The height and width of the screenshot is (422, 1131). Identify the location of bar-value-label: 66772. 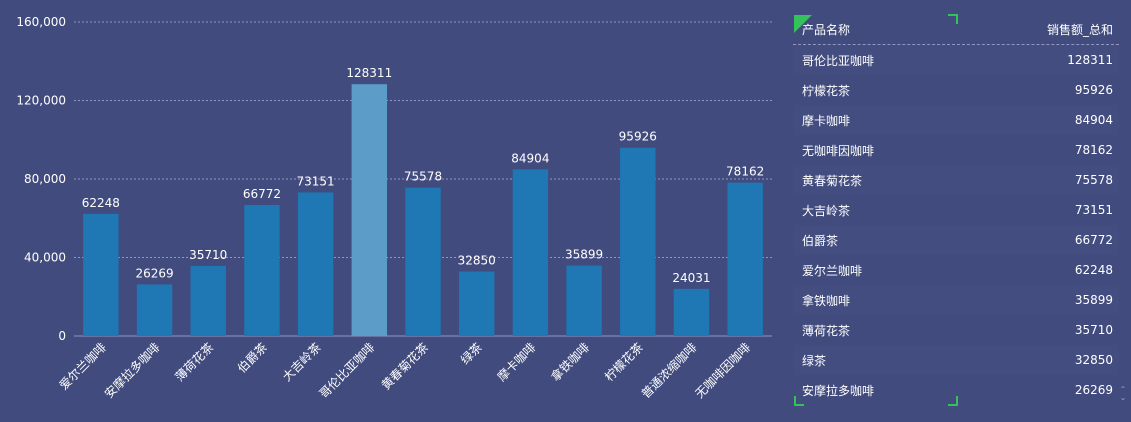
(262, 194).